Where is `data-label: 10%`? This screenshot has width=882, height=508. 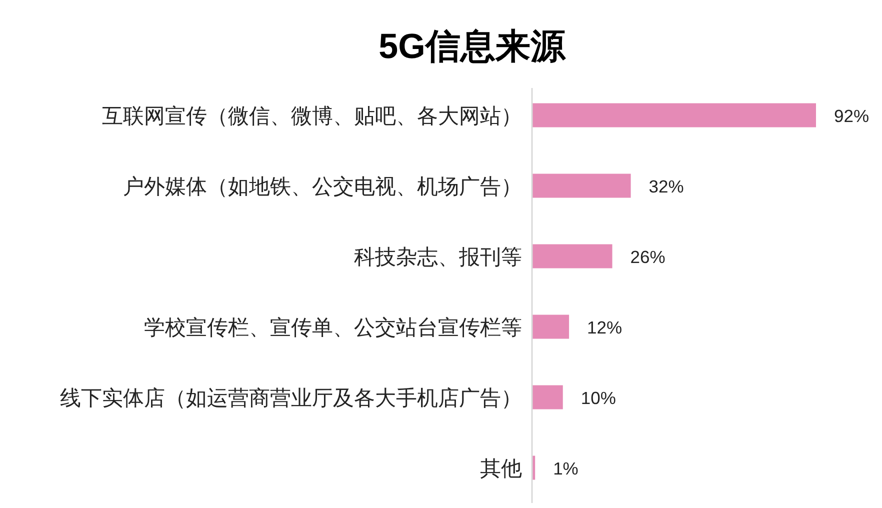 data-label: 10% is located at coordinates (598, 398).